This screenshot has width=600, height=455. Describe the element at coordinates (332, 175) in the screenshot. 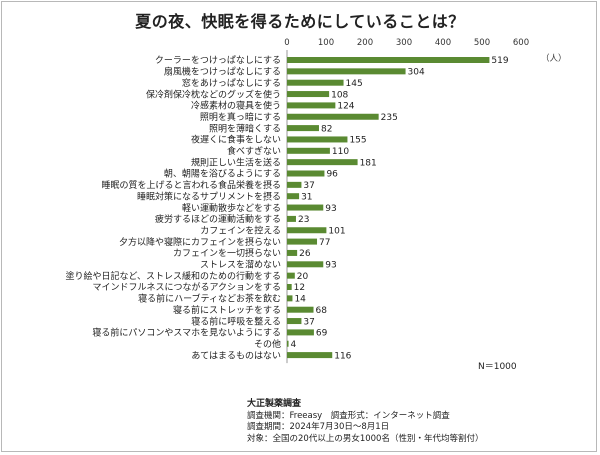

I see `value-label: 96` at that location.